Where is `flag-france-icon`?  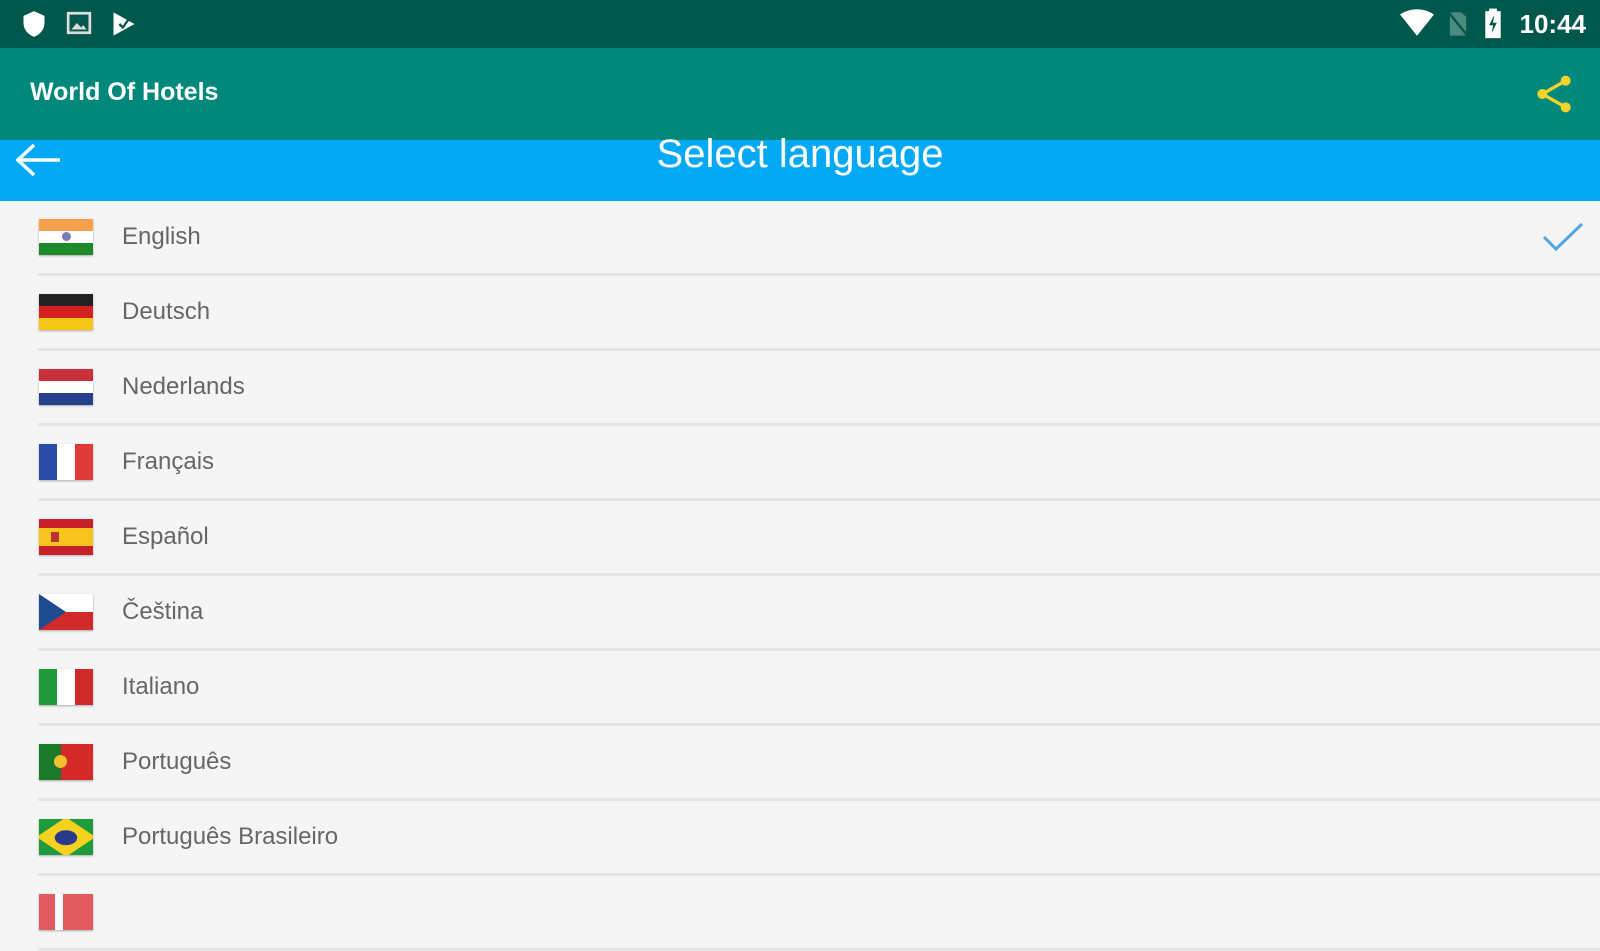 flag-france-icon is located at coordinates (66, 462).